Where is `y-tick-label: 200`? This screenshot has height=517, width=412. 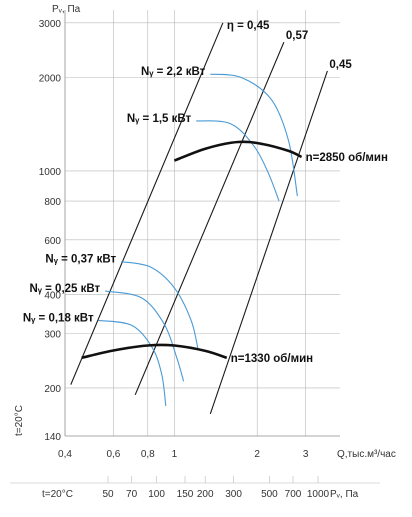
y-tick-label: 200 is located at coordinates (52, 389).